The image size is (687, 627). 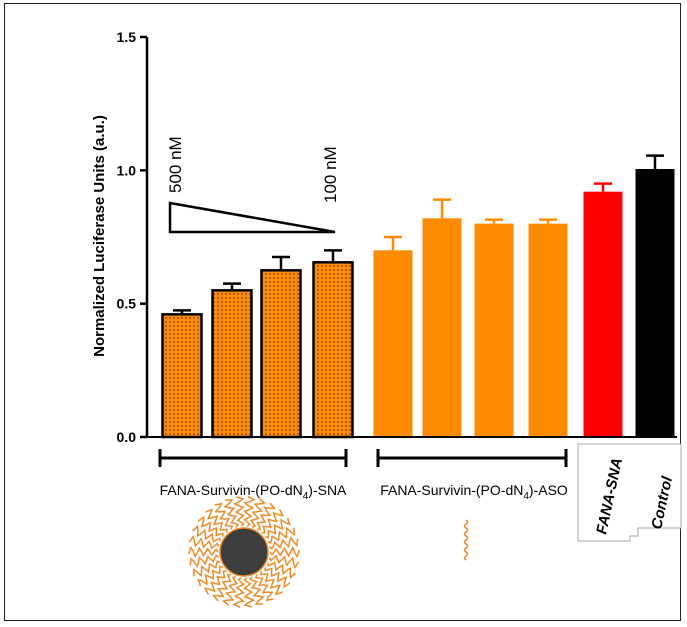 I want to click on sna-group-label: FANA-Survivin-(PO-dN4)-SNA, so click(x=253, y=492).